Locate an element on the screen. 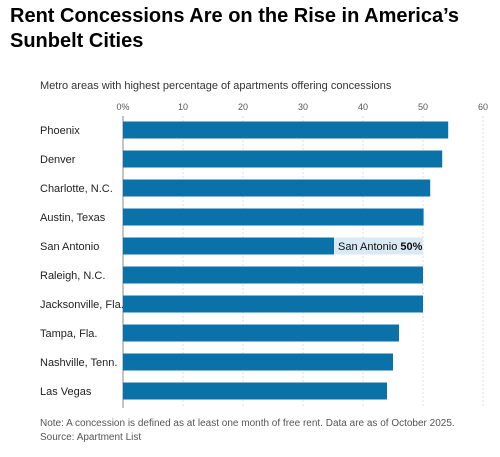  annotation-category: San Antonio is located at coordinates (369, 247).